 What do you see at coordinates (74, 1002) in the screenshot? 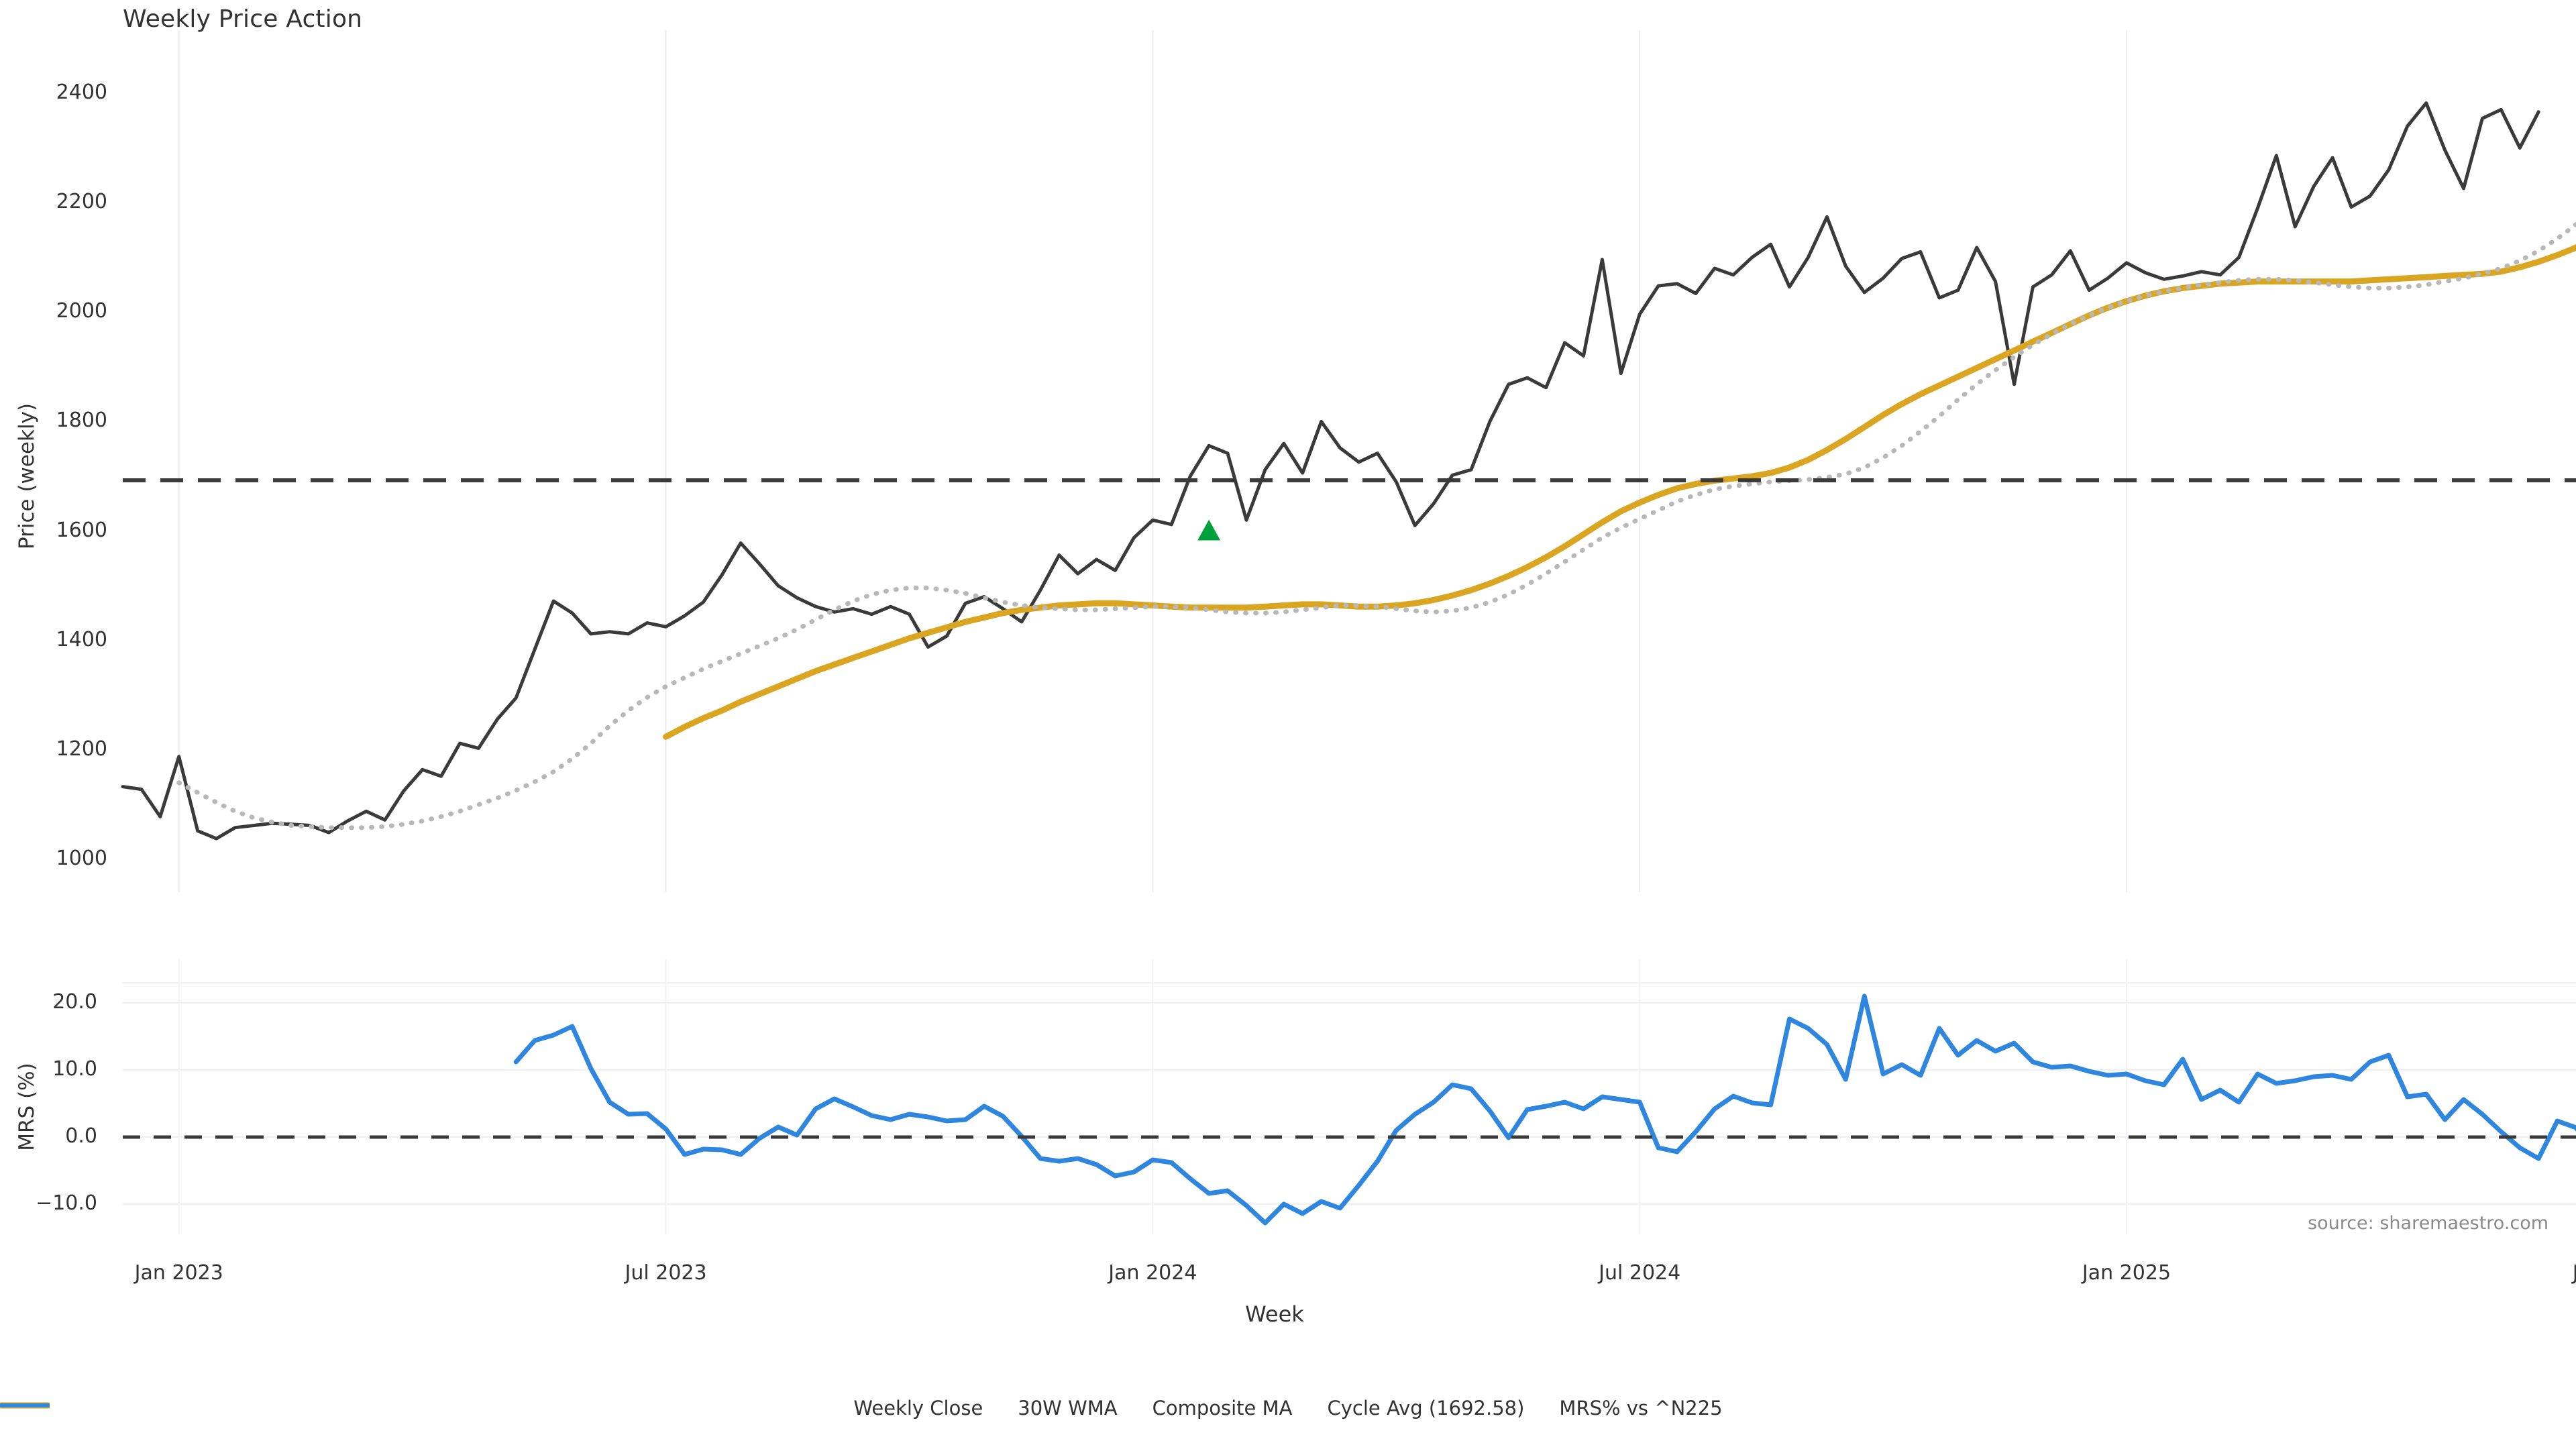
I see `mrs-ytick-3: 20.0` at bounding box center [74, 1002].